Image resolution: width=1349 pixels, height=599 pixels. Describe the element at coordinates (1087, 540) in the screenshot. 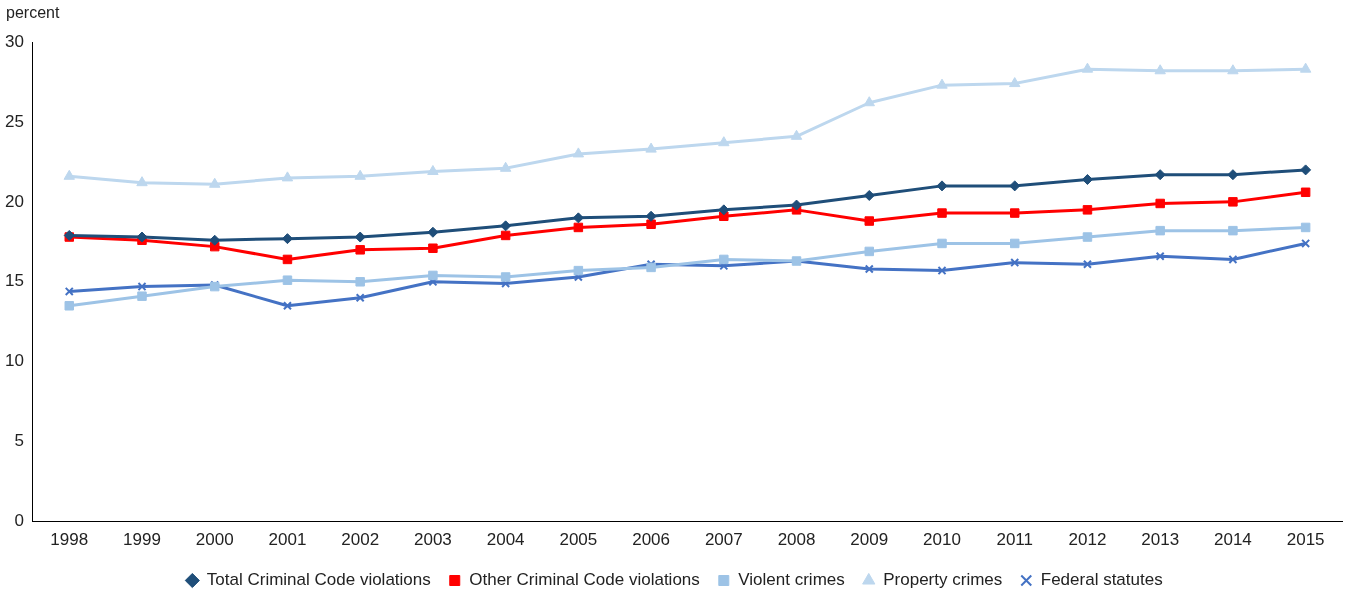

I see `x-tick-label: 2012` at that location.